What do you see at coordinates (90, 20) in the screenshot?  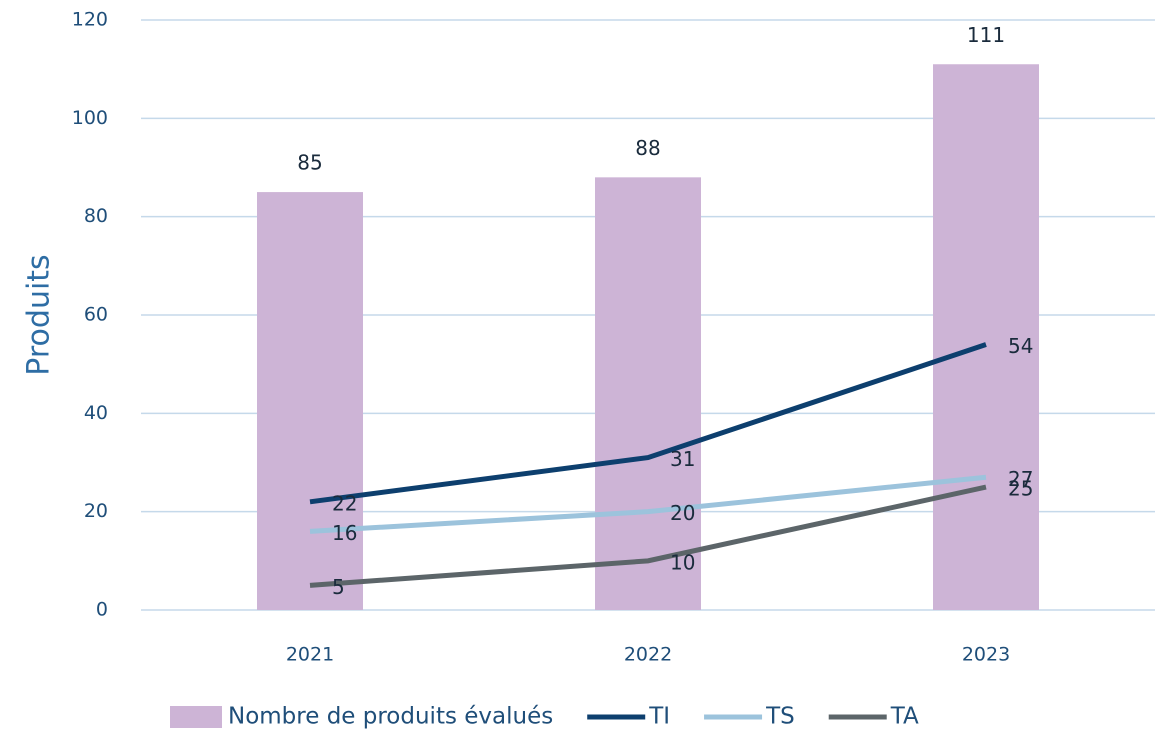 I see `y-tick-label: 120` at bounding box center [90, 20].